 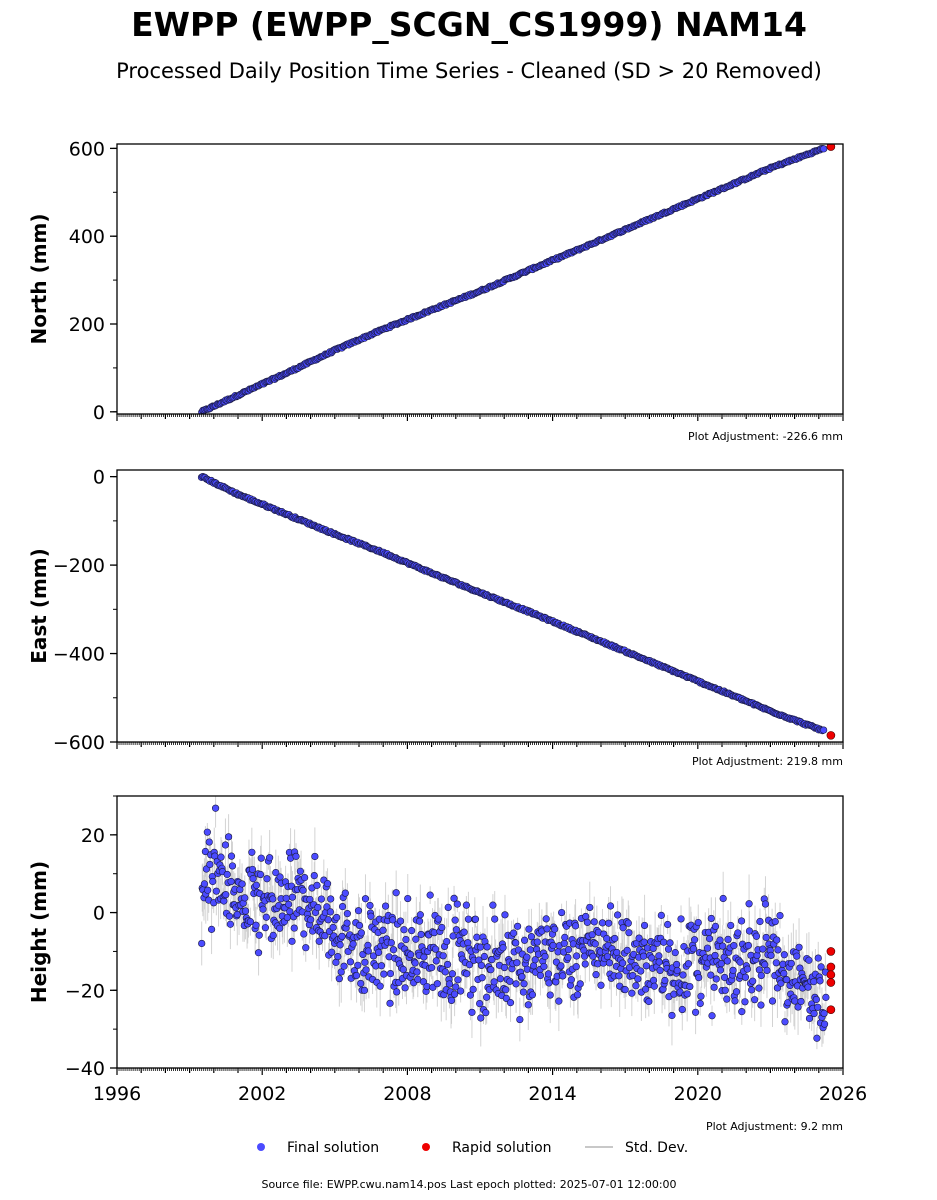 I want to click on north-y-axis-label: North (mm), so click(x=39, y=278).